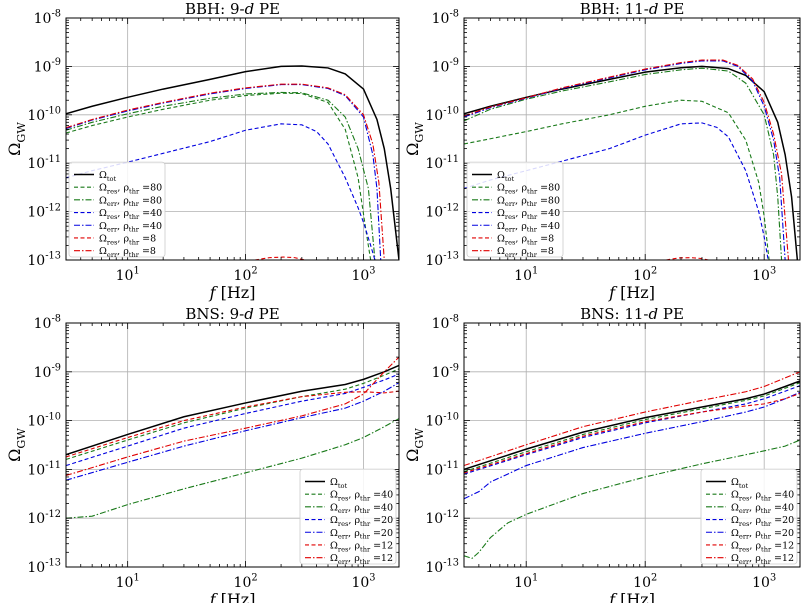  What do you see at coordinates (361, 534) in the screenshot?
I see `legend-entry: Ωerr, ρthr =20` at bounding box center [361, 534].